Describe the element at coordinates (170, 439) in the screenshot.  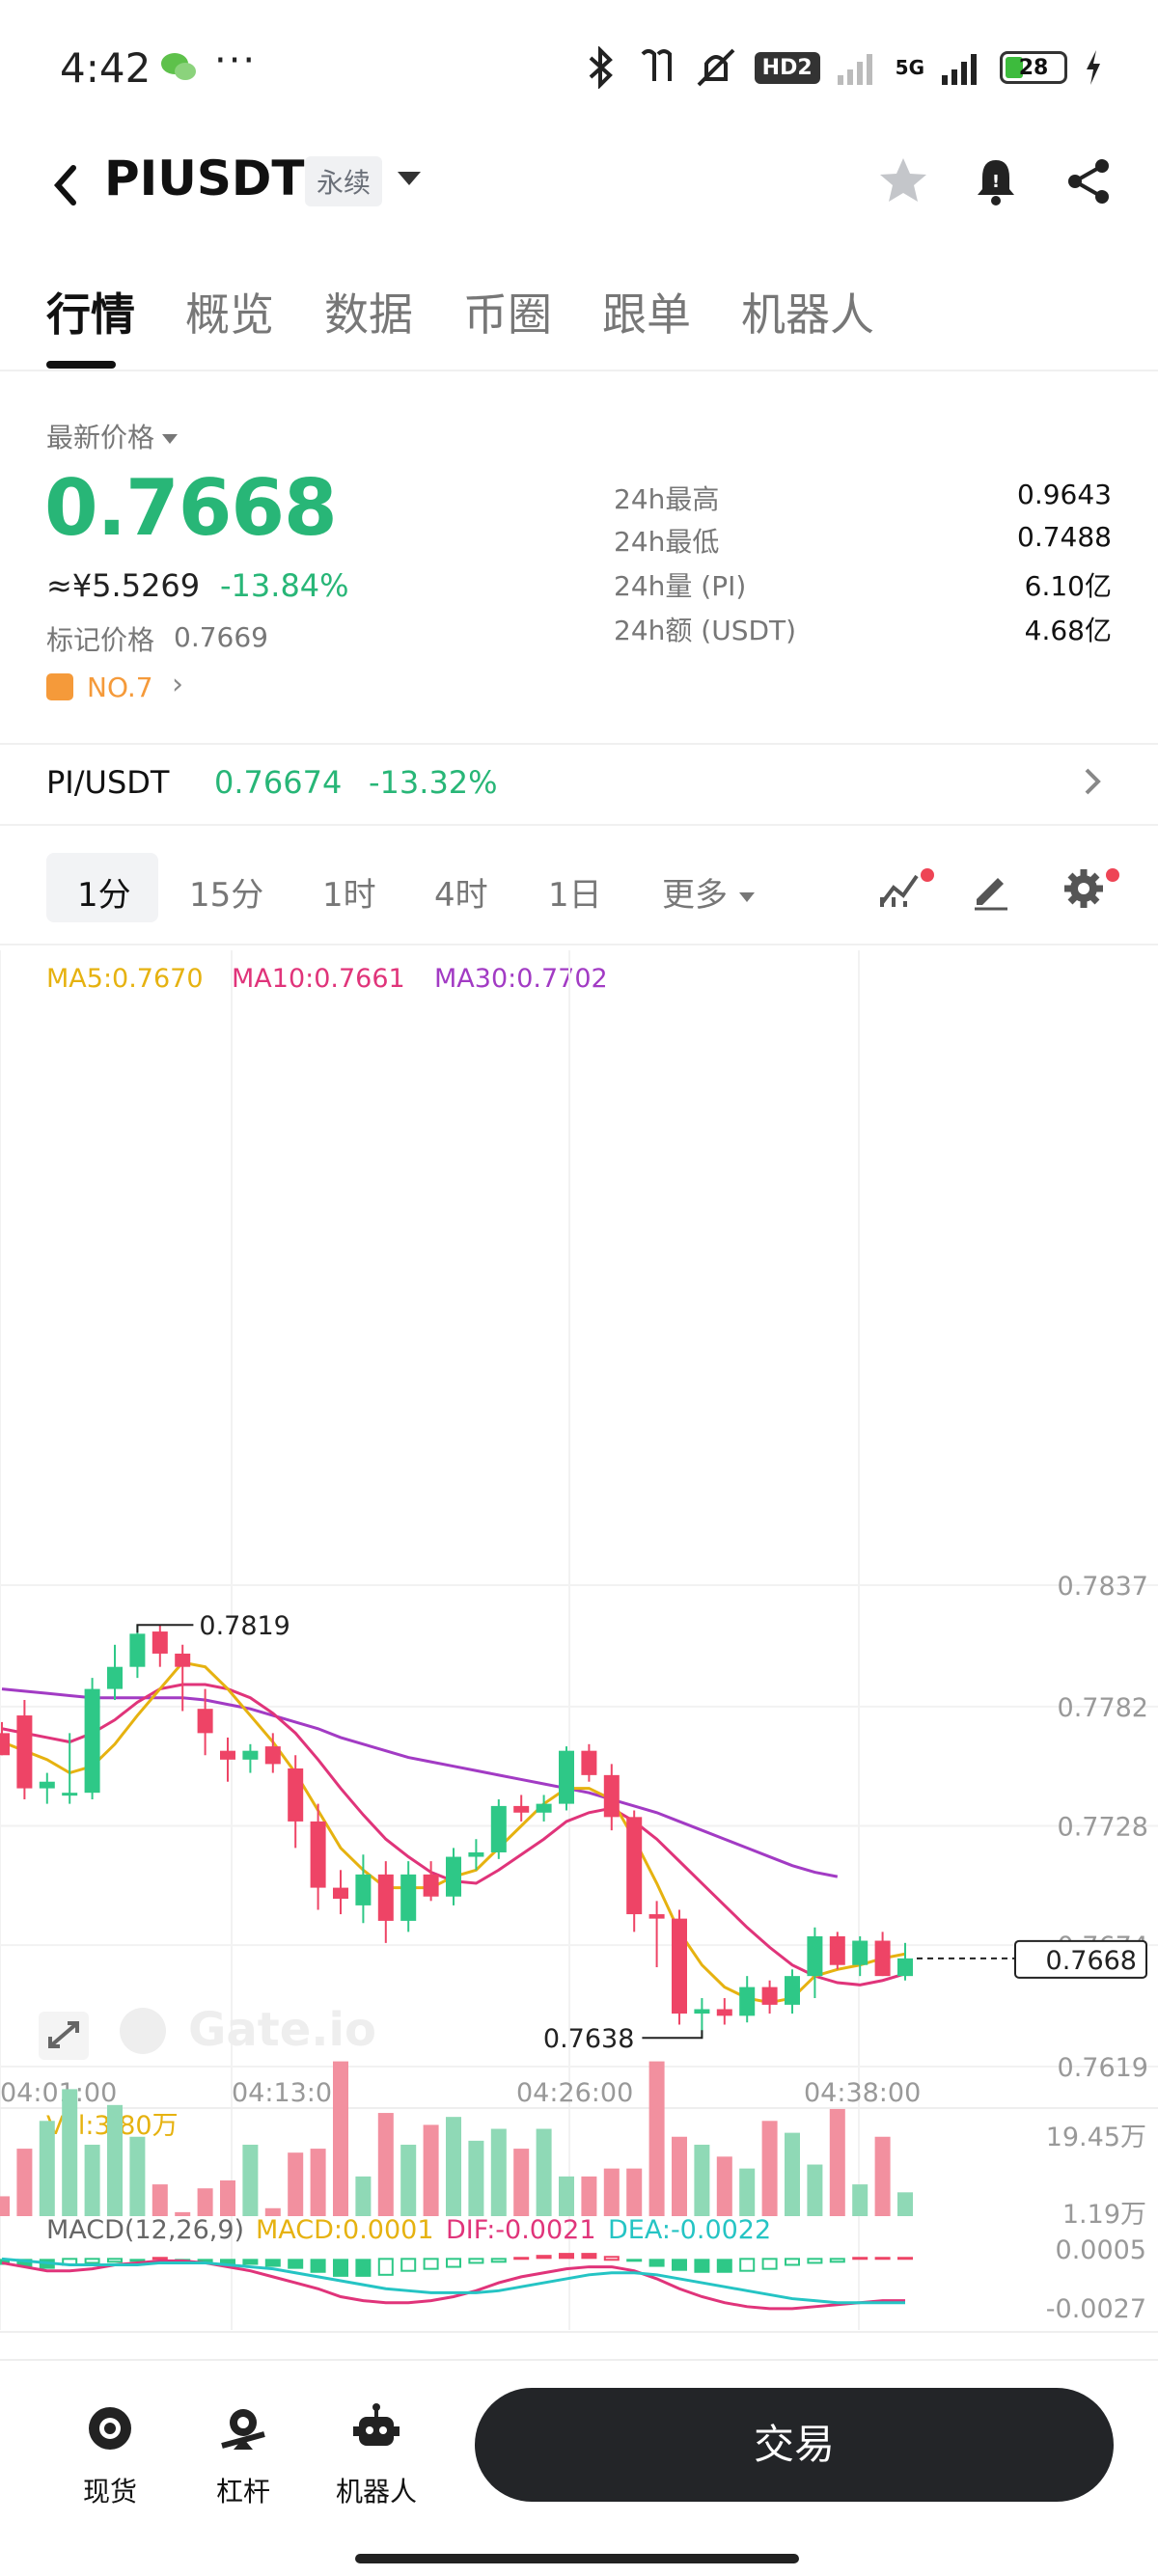
I see `latest-price-caret-icon` at that location.